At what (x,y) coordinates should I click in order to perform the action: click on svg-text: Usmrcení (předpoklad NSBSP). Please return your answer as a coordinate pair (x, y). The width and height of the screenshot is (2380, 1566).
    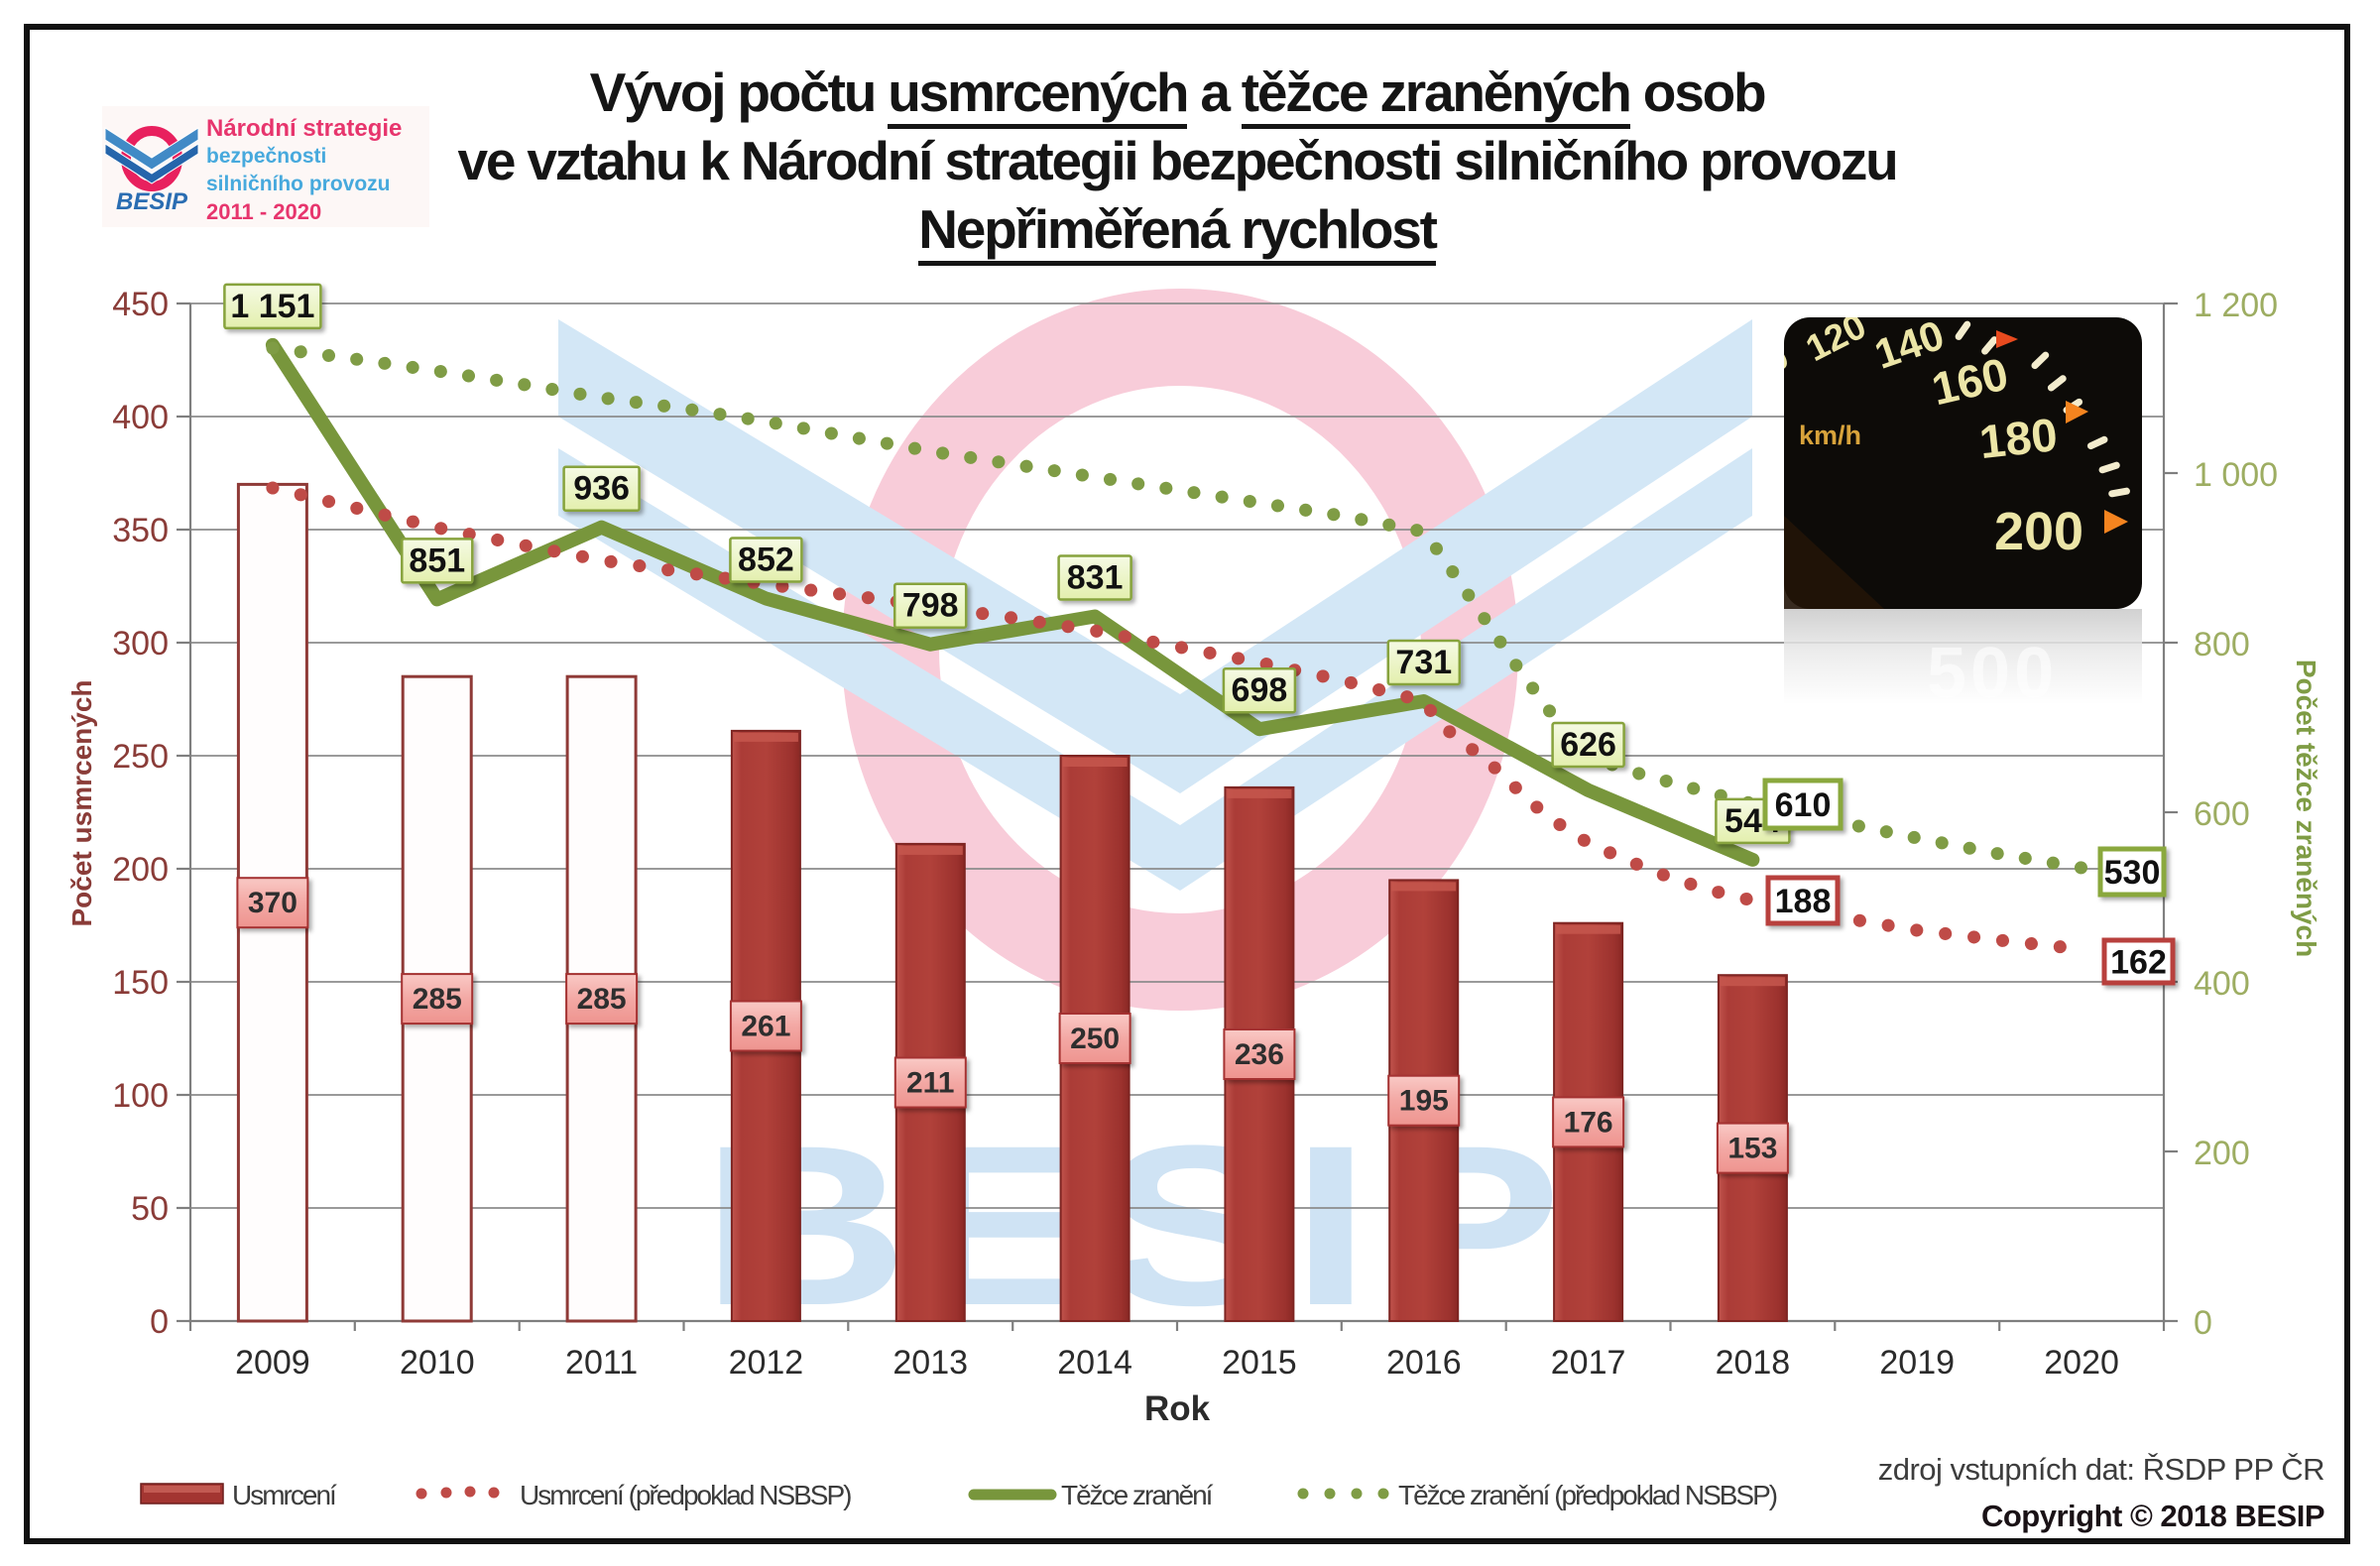
    Looking at the image, I should click on (685, 1495).